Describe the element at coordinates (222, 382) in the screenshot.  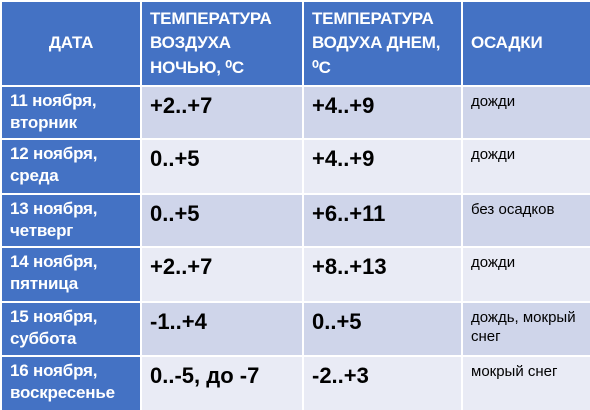
I see `temperature-cell: 0..-5, до -7` at that location.